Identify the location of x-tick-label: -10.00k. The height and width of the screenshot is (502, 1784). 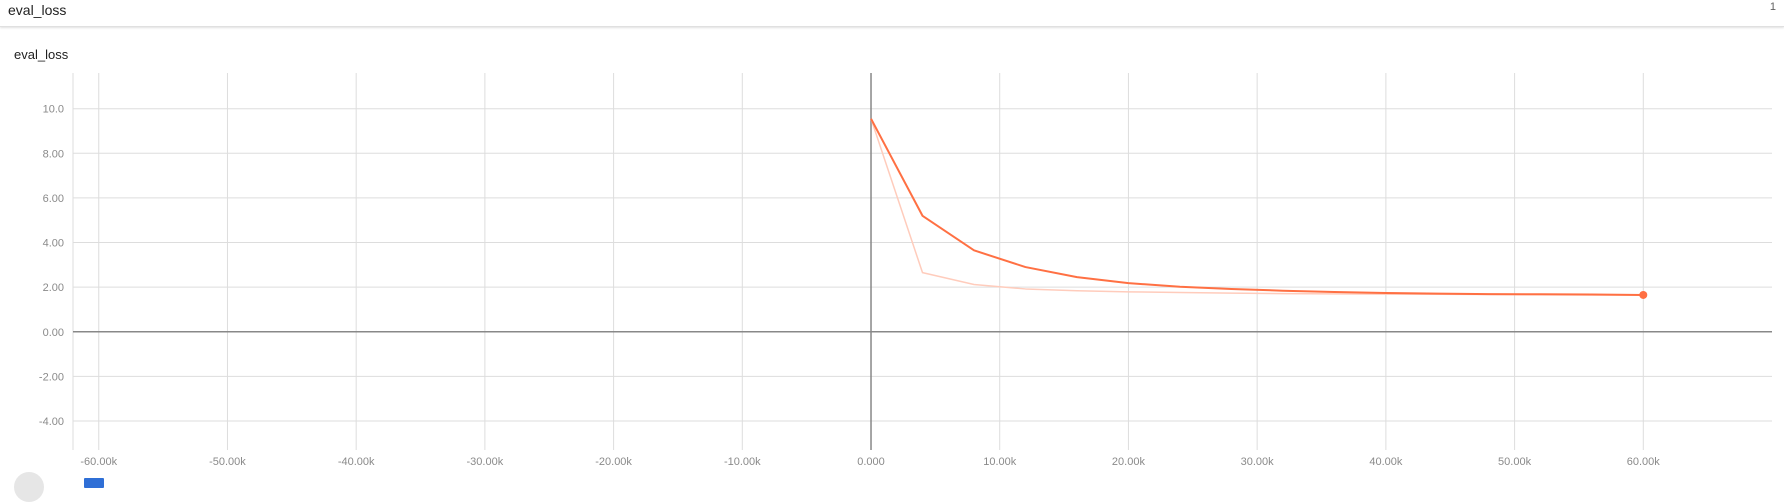
(742, 462).